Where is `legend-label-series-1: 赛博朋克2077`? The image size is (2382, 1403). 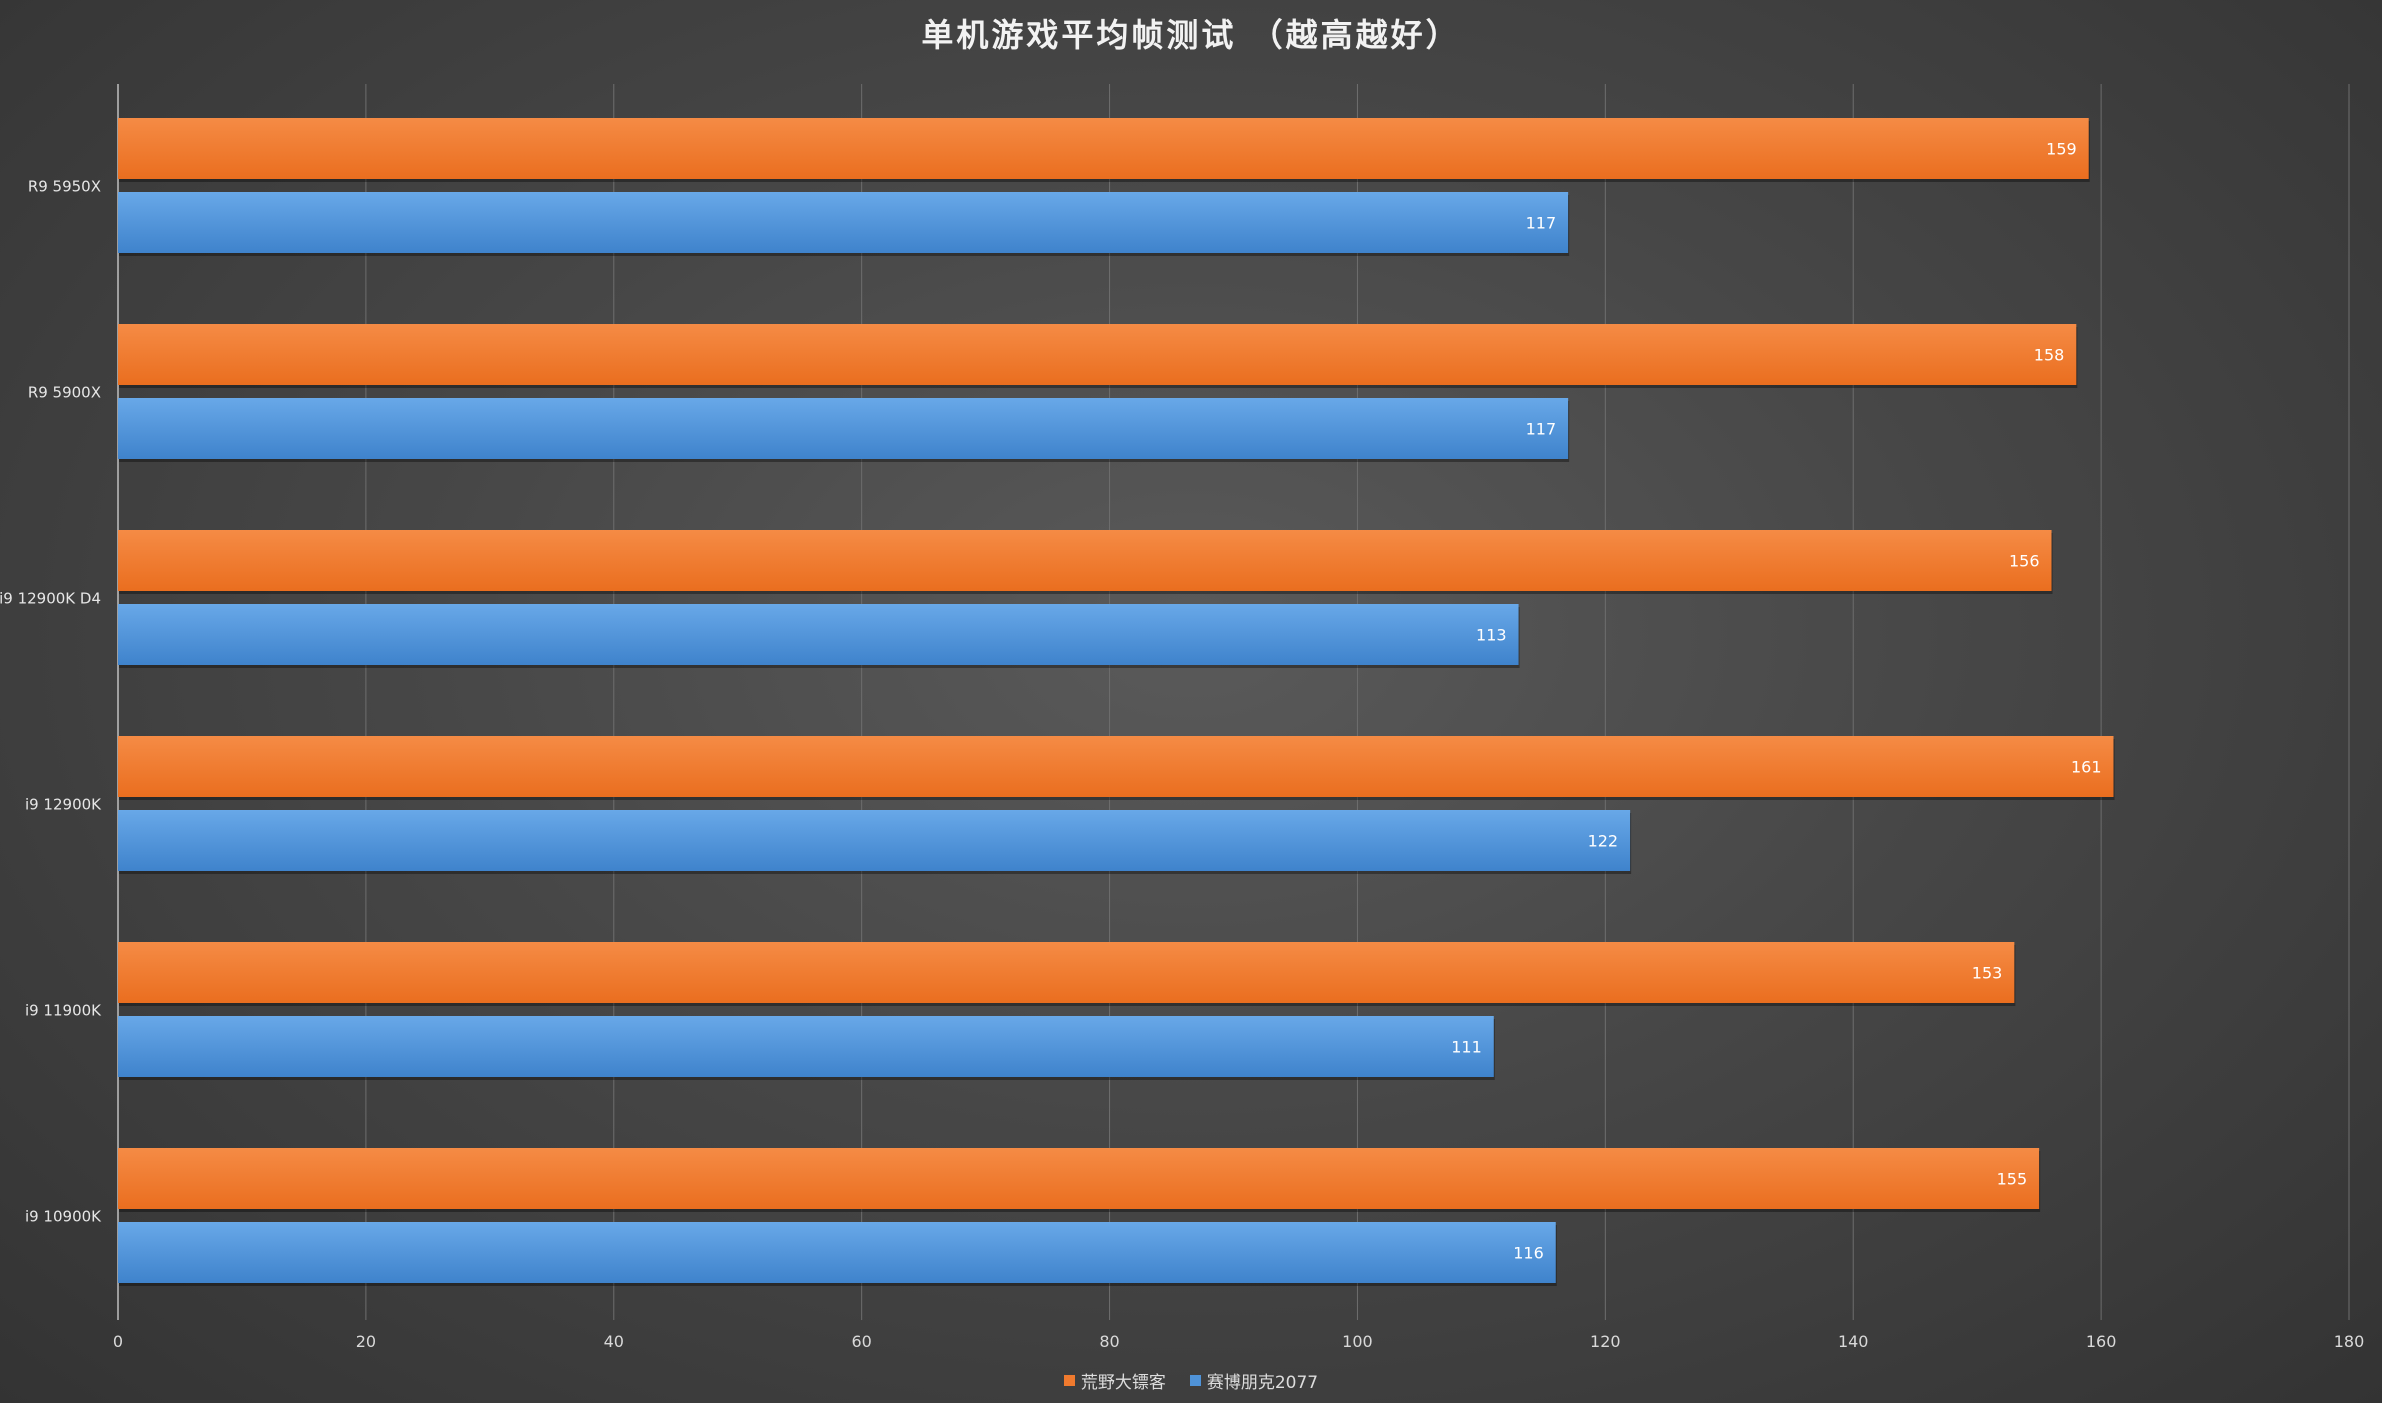
legend-label-series-1: 赛博朋克2077 is located at coordinates (1262, 1383).